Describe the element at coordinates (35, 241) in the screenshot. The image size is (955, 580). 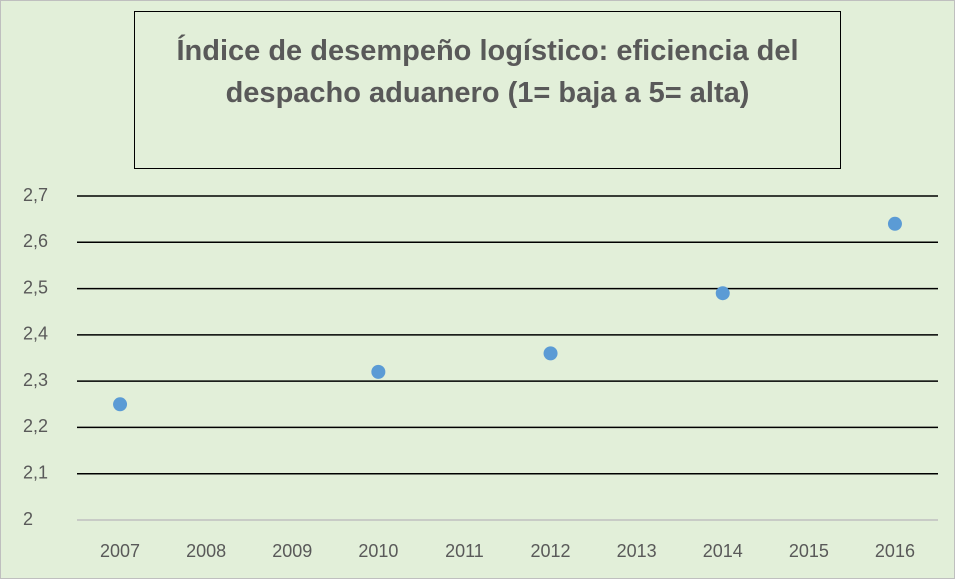
I see `y-tick-label: 2,6` at that location.